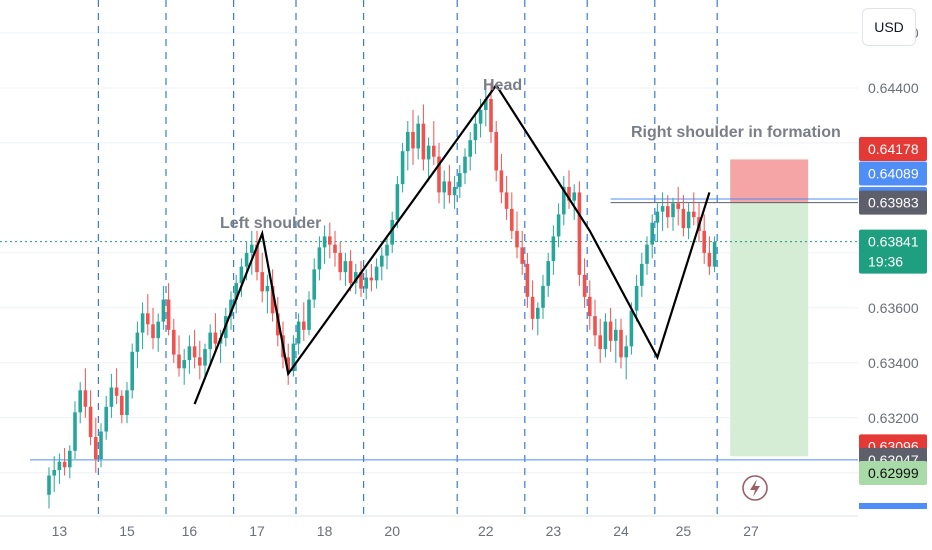  I want to click on price-axis-tick: 0.63400, so click(893, 363).